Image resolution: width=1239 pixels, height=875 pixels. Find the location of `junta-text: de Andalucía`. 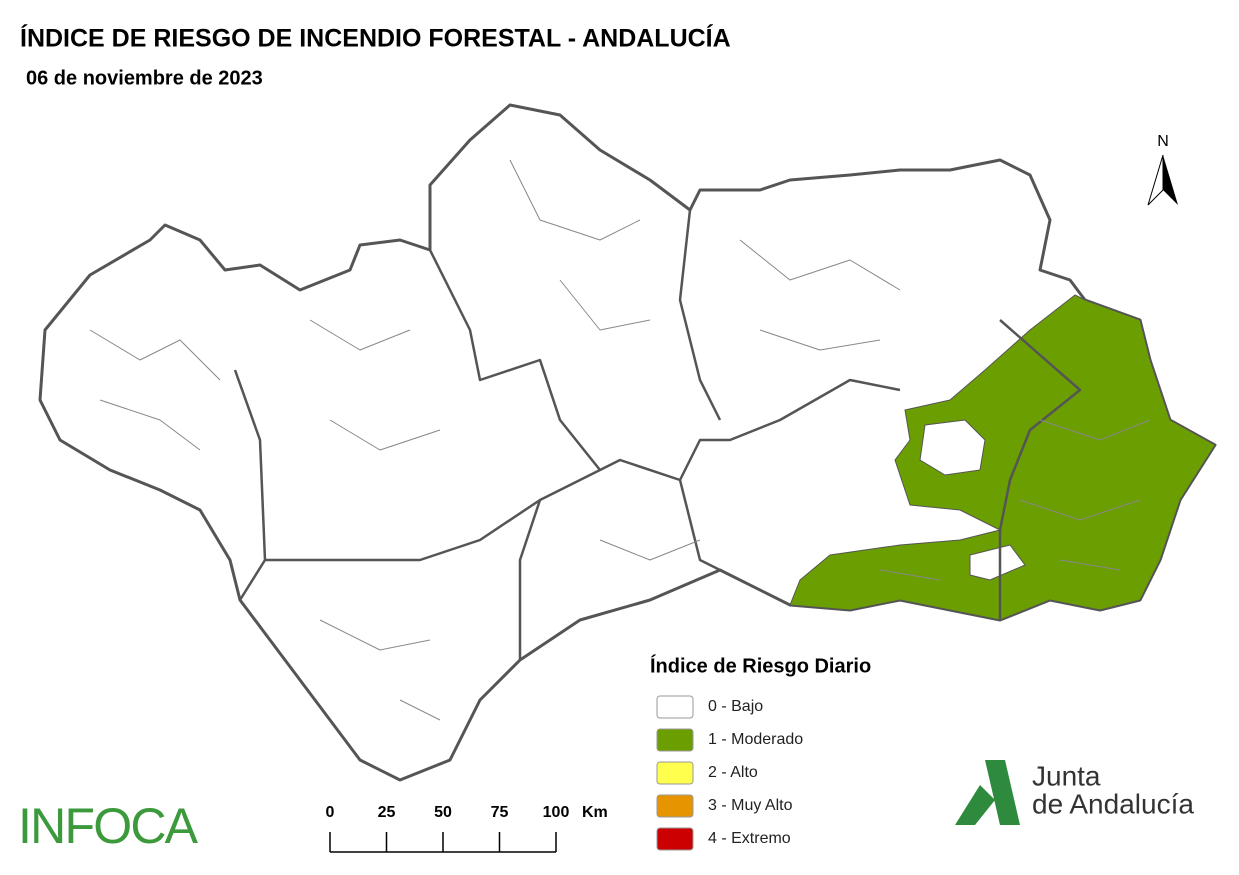

junta-text: de Andalucía is located at coordinates (1113, 803).